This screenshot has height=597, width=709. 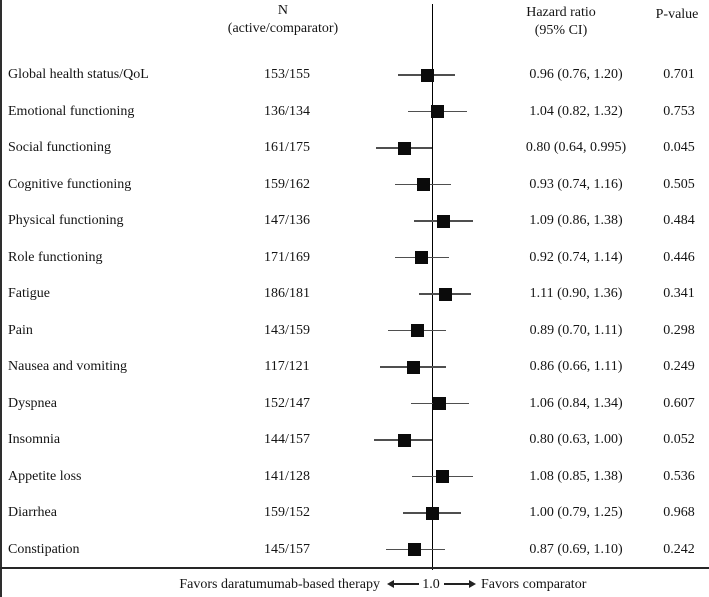 What do you see at coordinates (679, 74) in the screenshot?
I see `p-value: 0.701` at bounding box center [679, 74].